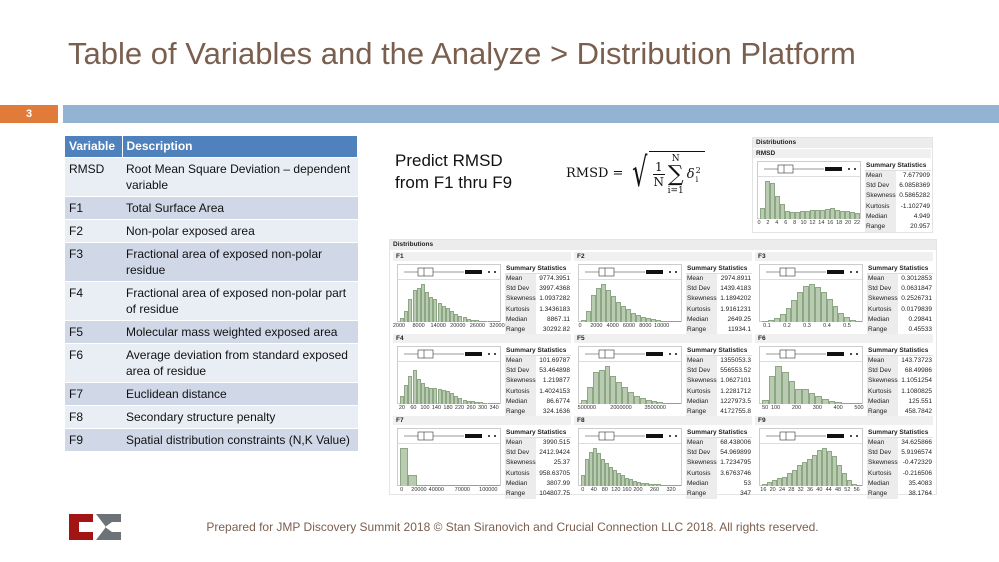 This screenshot has height=562, width=999. What do you see at coordinates (211, 393) in the screenshot?
I see `table-row: F7 Euclidean distance` at bounding box center [211, 393].